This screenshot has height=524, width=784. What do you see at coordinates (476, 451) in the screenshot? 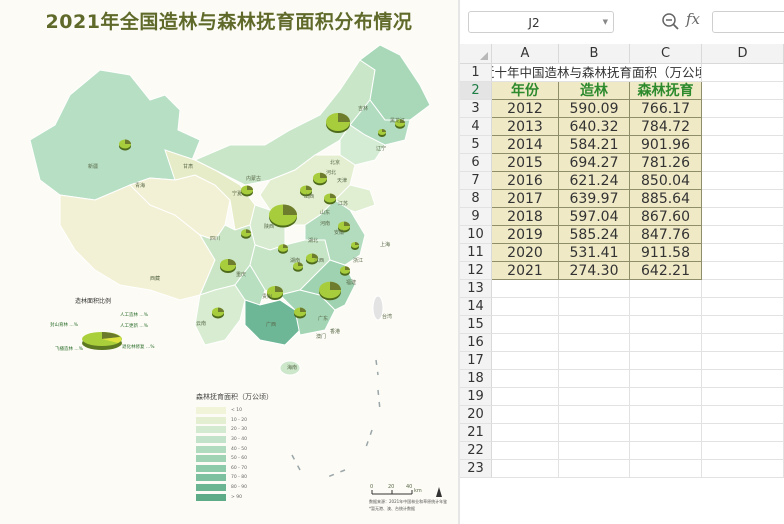
I see `row-header: 22` at bounding box center [476, 451].